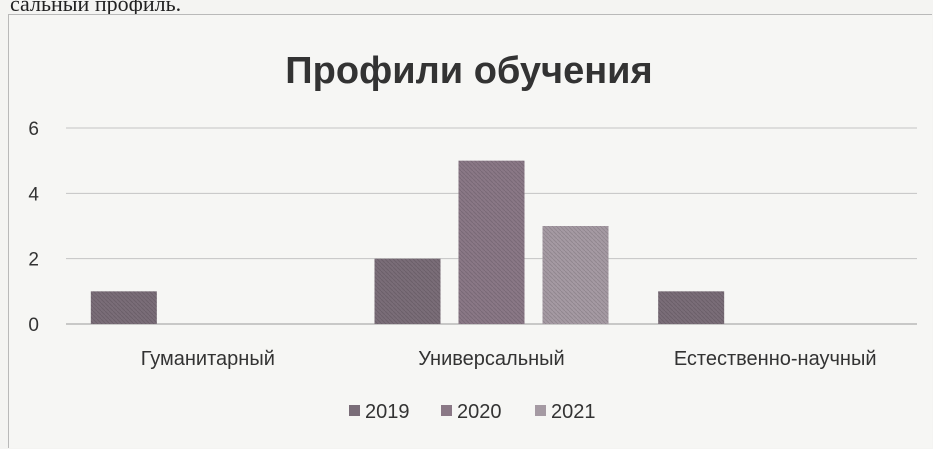 The height and width of the screenshot is (449, 933). I want to click on y-tick-label: 2, so click(33, 260).